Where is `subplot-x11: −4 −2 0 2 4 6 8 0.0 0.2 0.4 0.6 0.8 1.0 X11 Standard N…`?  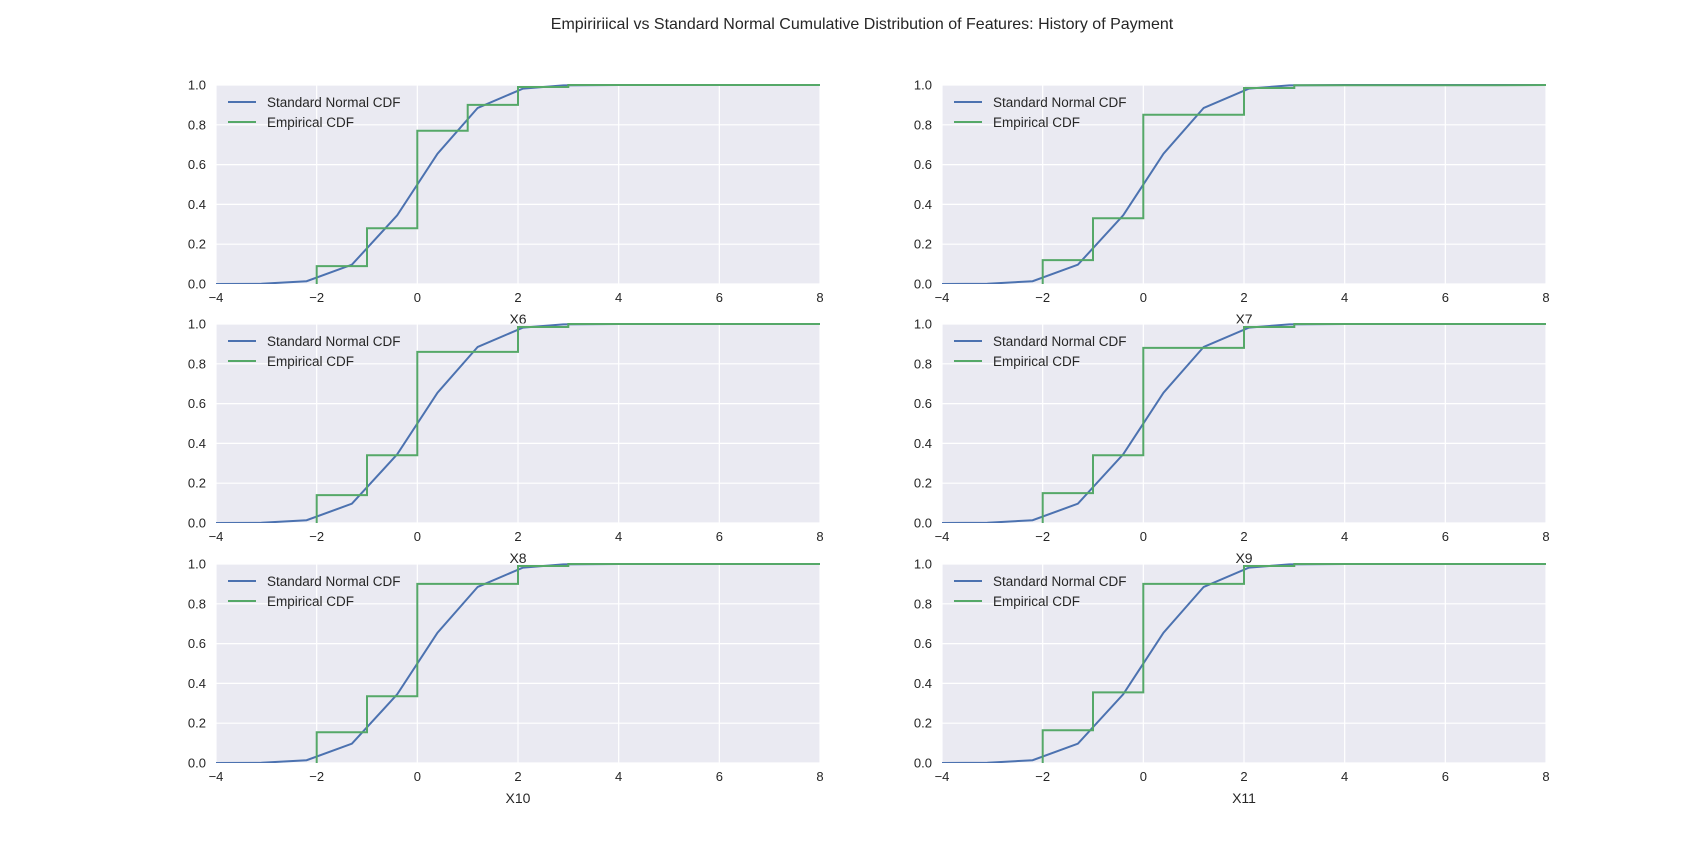
subplot-x11: −4 −2 0 2 4 6 8 0.0 0.2 0.4 0.6 0.8 1.0 X11 Standard N… is located at coordinates (1232, 682).